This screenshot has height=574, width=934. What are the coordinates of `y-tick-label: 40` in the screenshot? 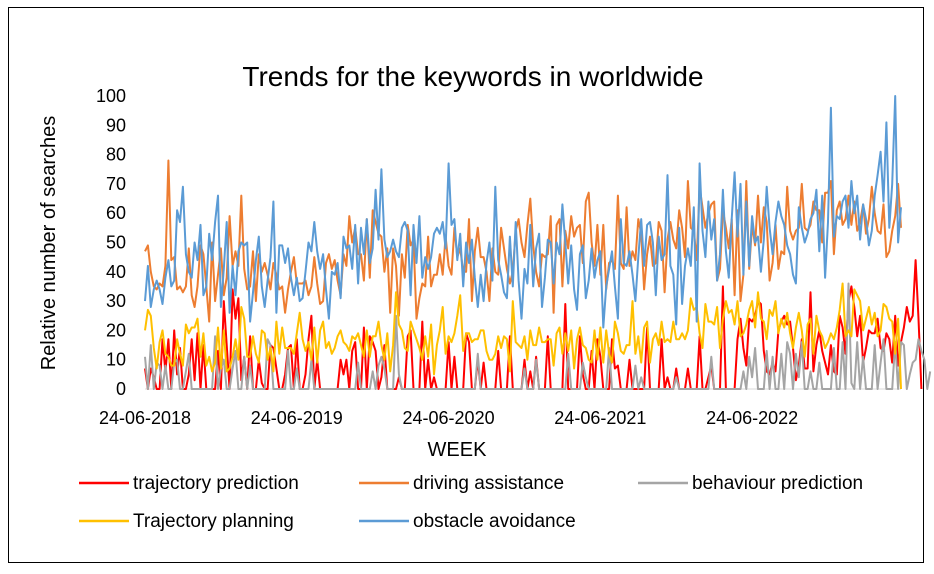 It's located at (116, 272).